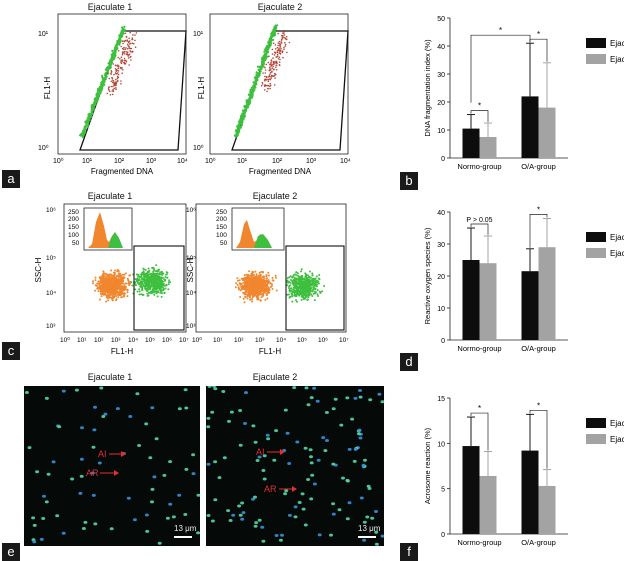 This screenshot has height=561, width=624. Describe the element at coordinates (76, 243) in the screenshot. I see `inset-tick: 50` at that location.